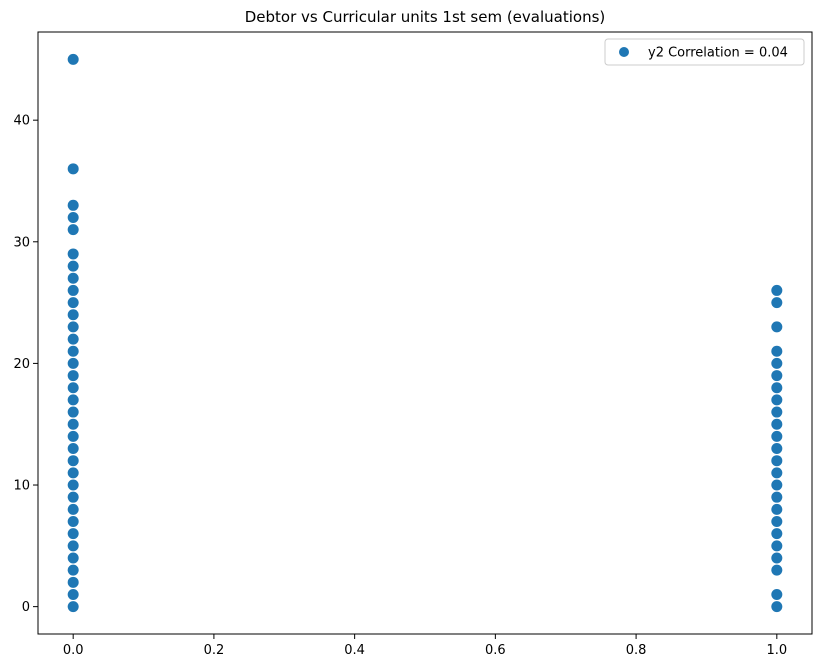  What do you see at coordinates (21, 486) in the screenshot?
I see `y-tick-label: 10` at bounding box center [21, 486].